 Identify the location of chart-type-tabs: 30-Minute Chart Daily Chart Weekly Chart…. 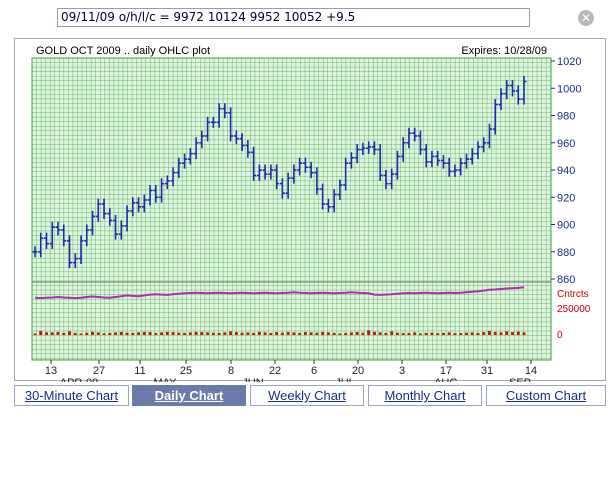
(310, 396).